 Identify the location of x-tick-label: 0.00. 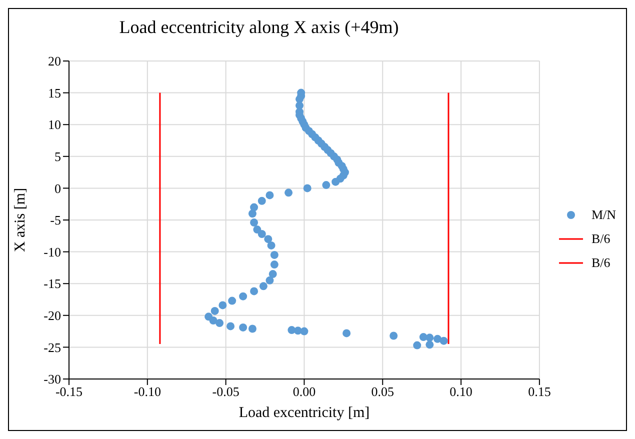
(304, 392).